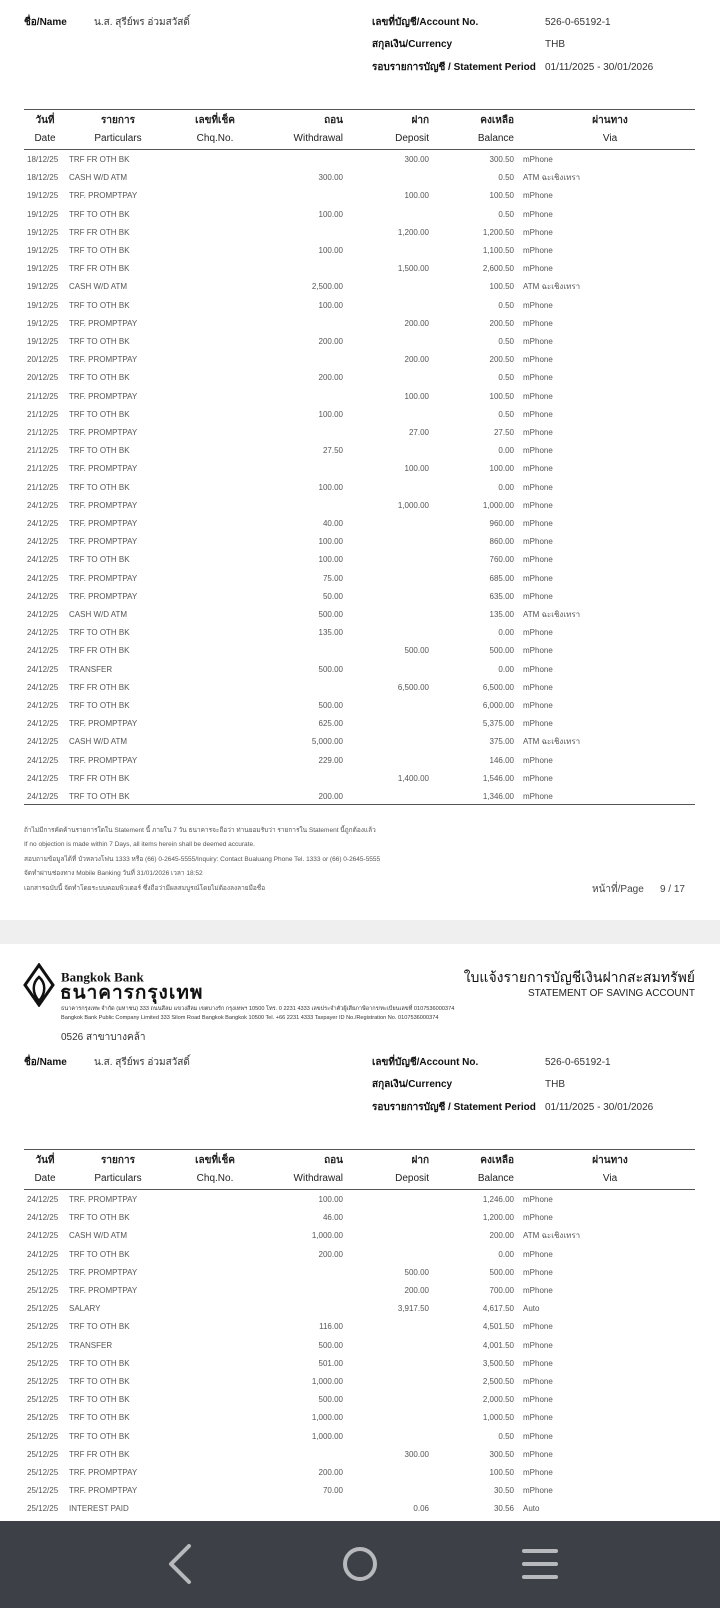  What do you see at coordinates (498, 250) in the screenshot?
I see `cell-balance: 1,100.50` at bounding box center [498, 250].